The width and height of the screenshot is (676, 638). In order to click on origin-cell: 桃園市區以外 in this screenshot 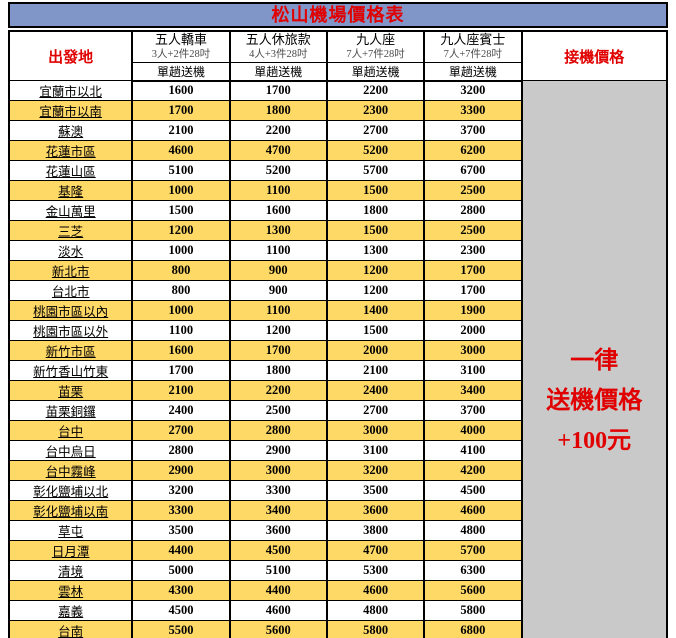, I will do `click(70, 330)`.